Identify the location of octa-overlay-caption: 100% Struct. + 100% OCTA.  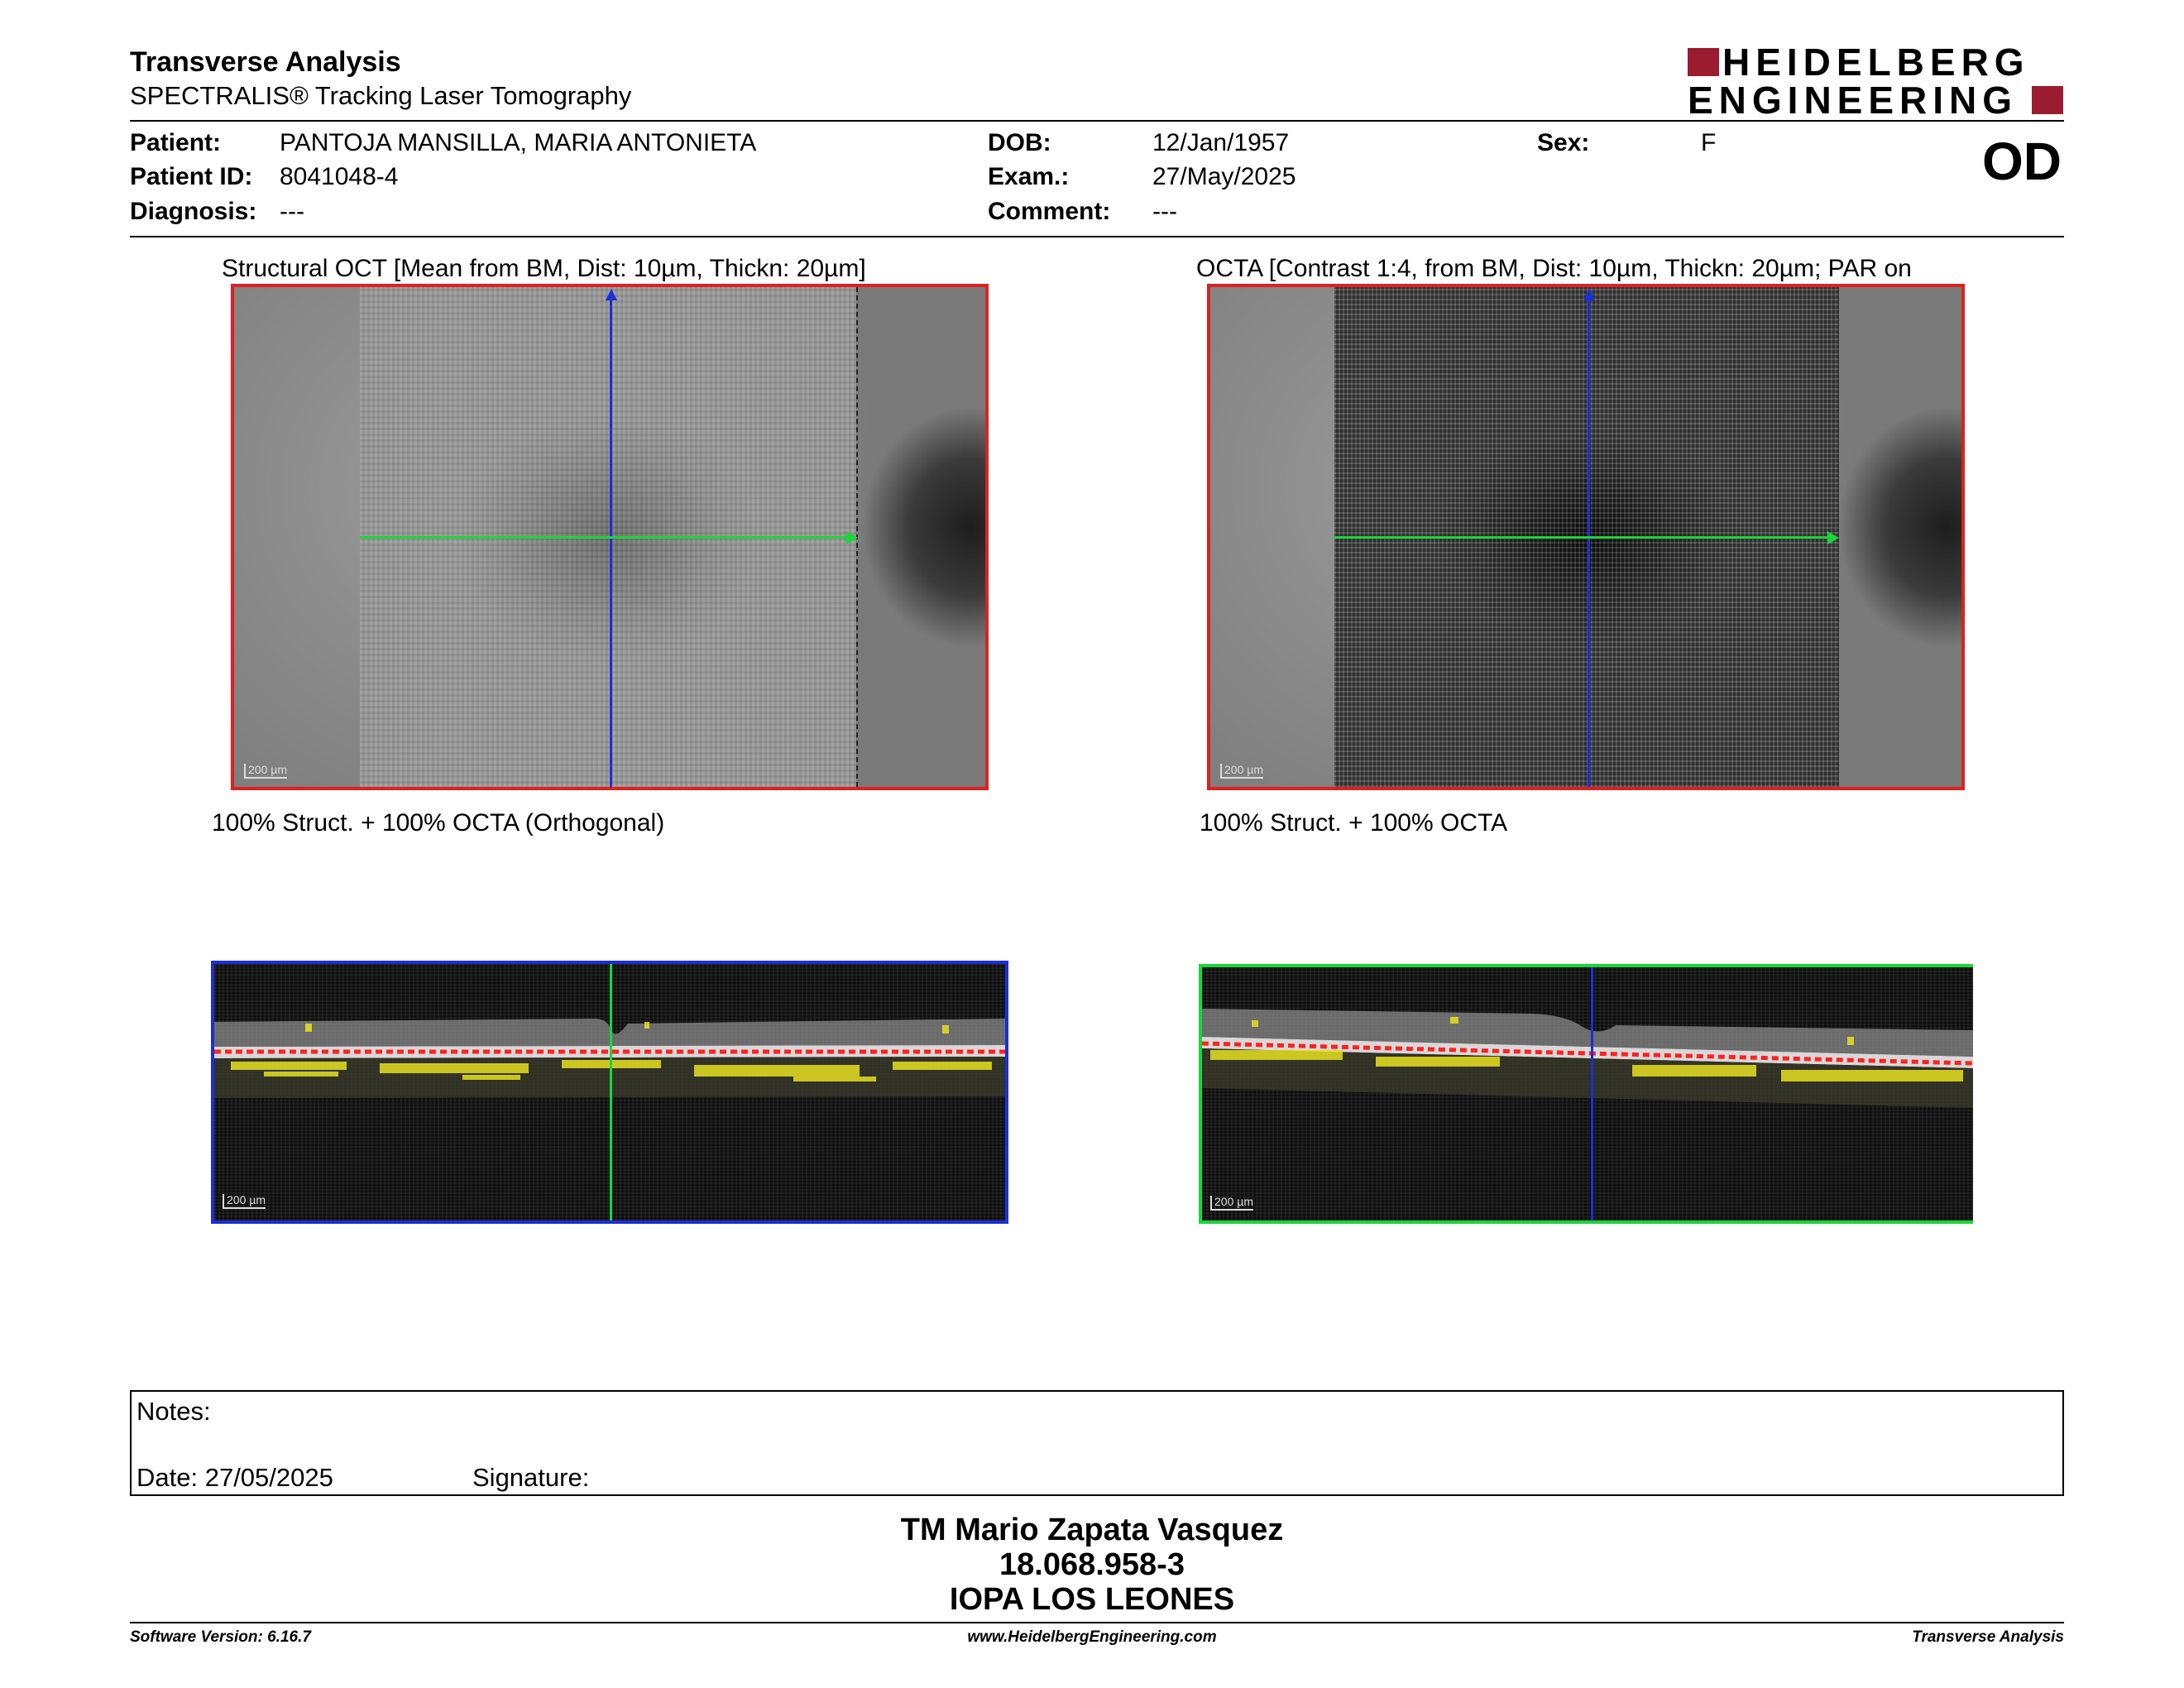
(1354, 823).